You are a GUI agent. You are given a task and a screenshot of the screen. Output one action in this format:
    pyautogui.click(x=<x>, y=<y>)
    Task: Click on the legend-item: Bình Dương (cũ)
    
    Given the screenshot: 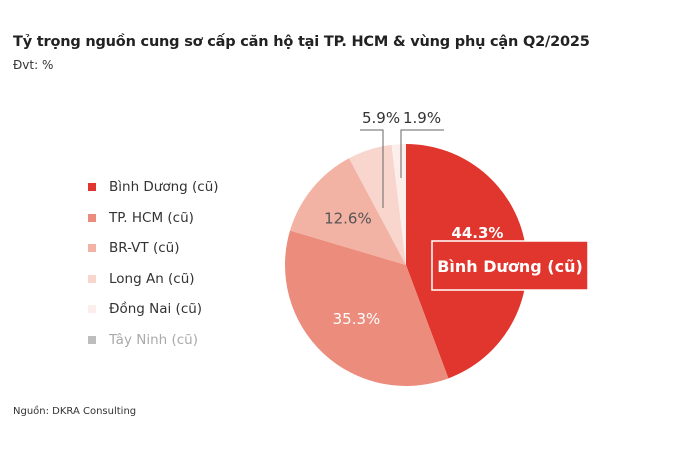 What is the action you would take?
    pyautogui.click(x=153, y=187)
    